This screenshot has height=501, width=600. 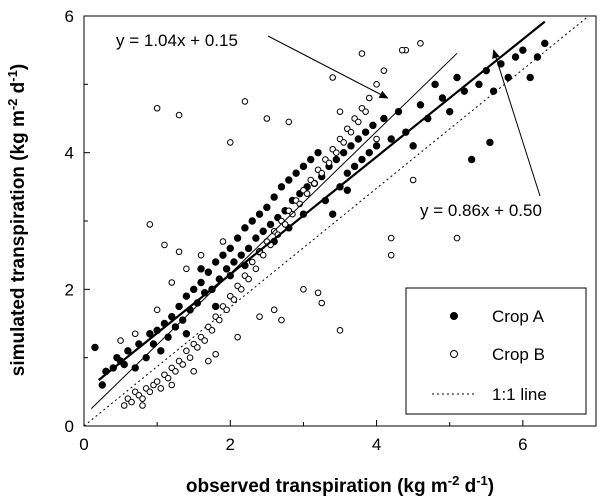 I want to click on regression-equation-label: y = 0.86x + 0.50, so click(x=481, y=210).